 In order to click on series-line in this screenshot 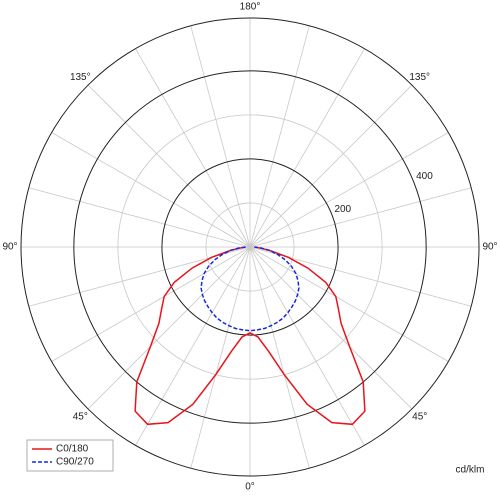, I will do `click(250, 289)`.